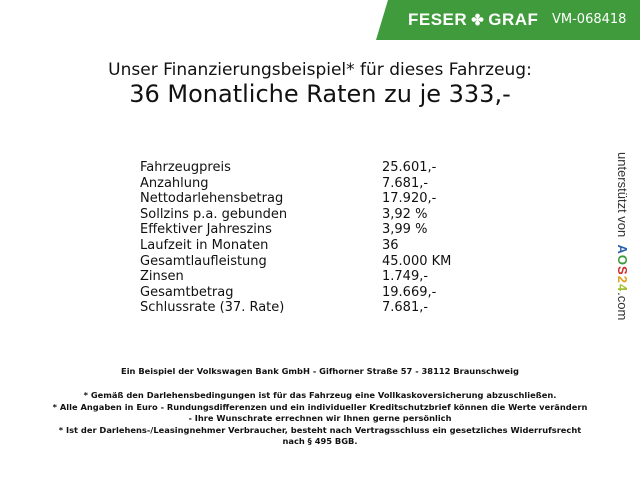 This screenshot has width=640, height=480. I want to click on row-value: 17.920,-, so click(409, 199).